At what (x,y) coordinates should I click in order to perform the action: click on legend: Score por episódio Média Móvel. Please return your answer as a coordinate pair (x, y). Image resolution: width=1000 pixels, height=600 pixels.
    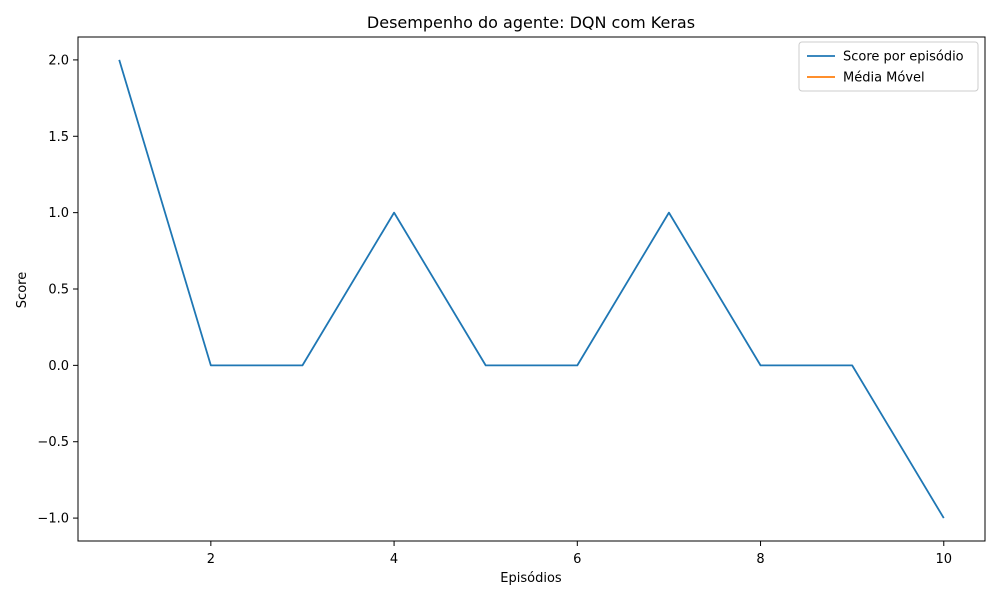
    Looking at the image, I should click on (888, 66).